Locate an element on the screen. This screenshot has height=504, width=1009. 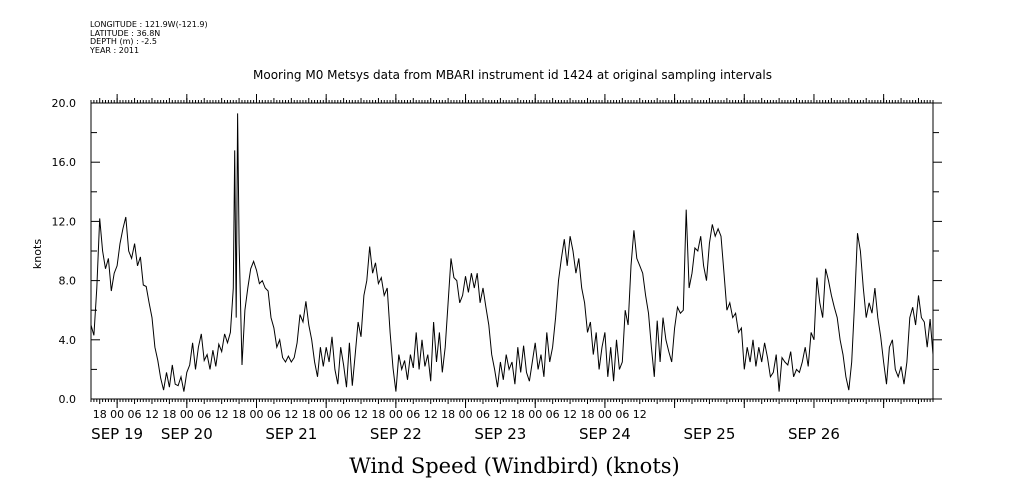
y-tick-label: 4.0 is located at coordinates (68, 340).